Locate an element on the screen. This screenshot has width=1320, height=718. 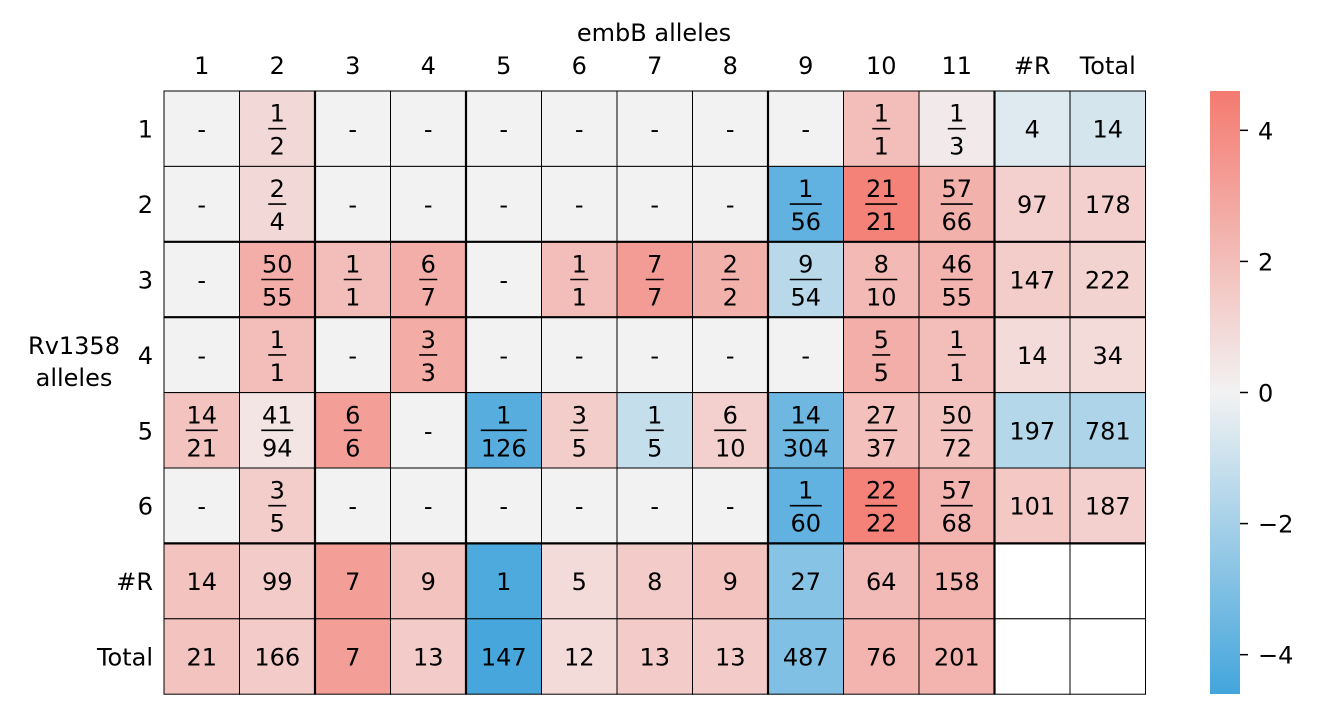
cell-value: 1 is located at coordinates (503, 582).